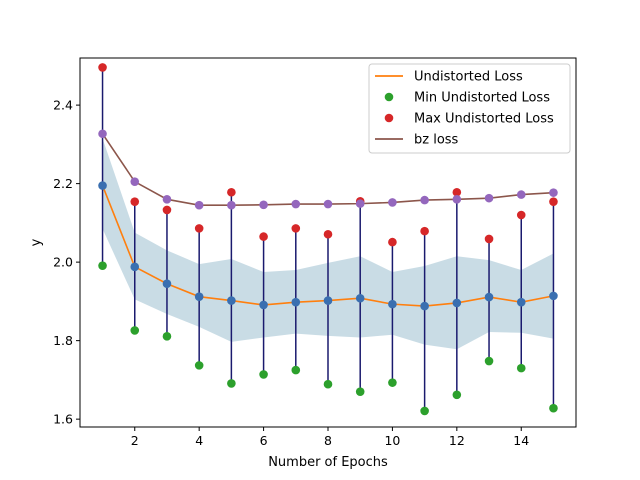  What do you see at coordinates (135, 440) in the screenshot?
I see `x-tick-label: 2` at bounding box center [135, 440].